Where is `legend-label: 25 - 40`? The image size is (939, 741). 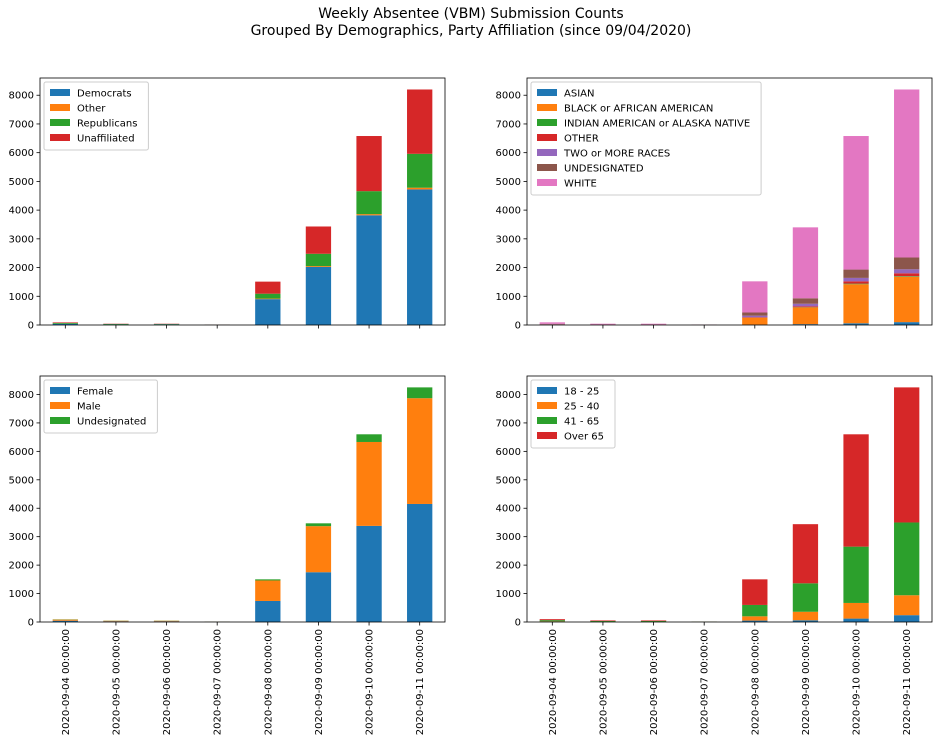 legend-label: 25 - 40 is located at coordinates (581, 407).